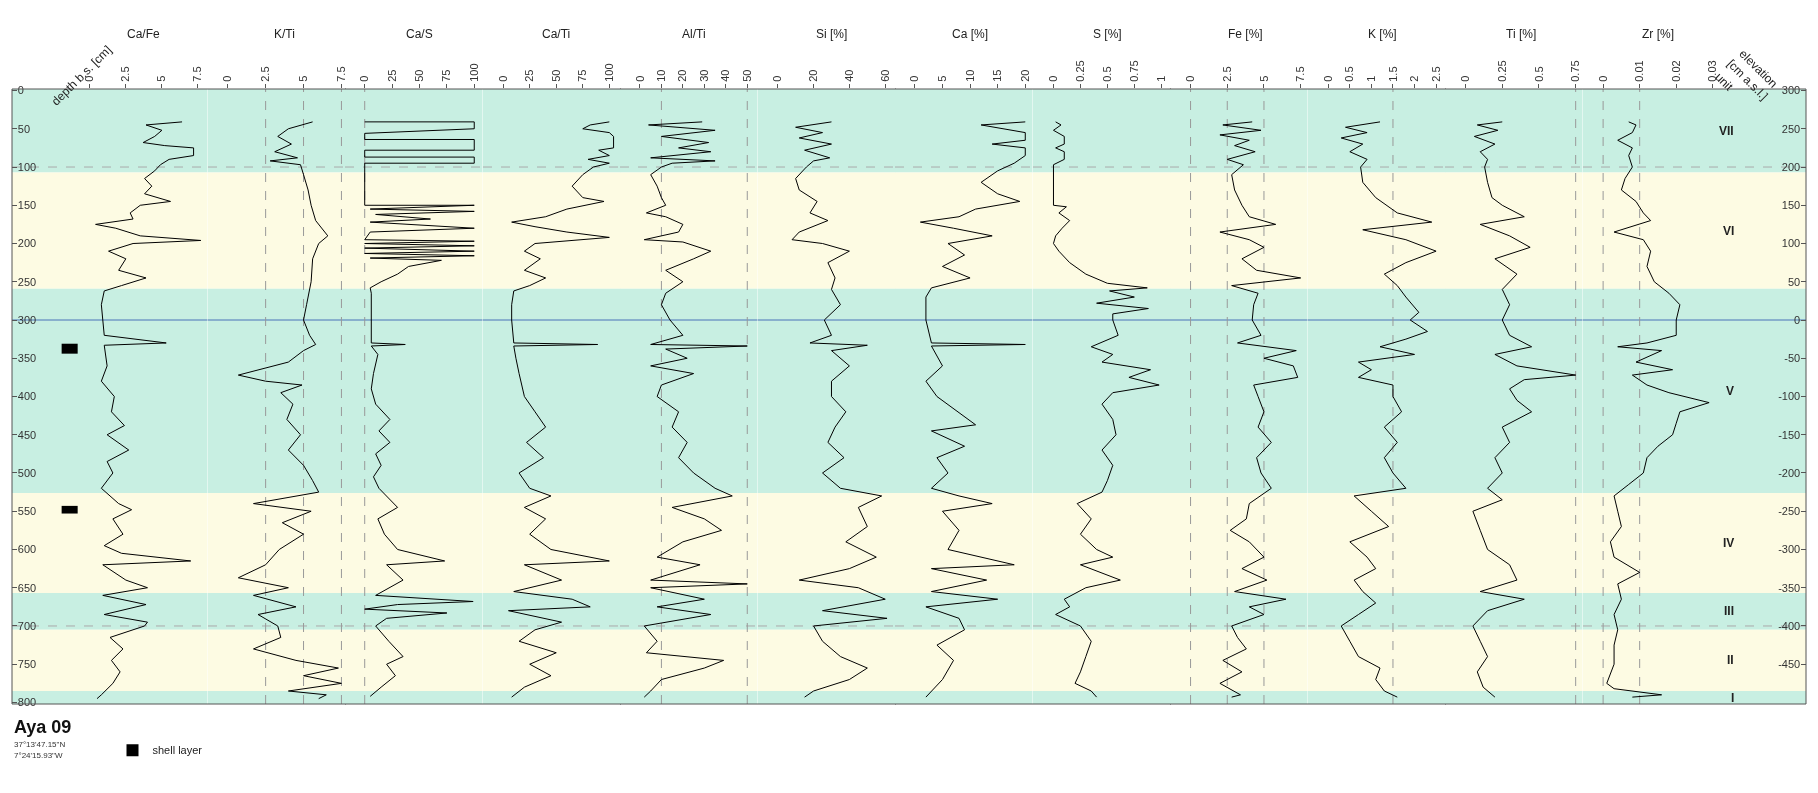 The height and width of the screenshot is (793, 1818). What do you see at coordinates (177, 750) in the screenshot?
I see `legend-label: shell layer` at bounding box center [177, 750].